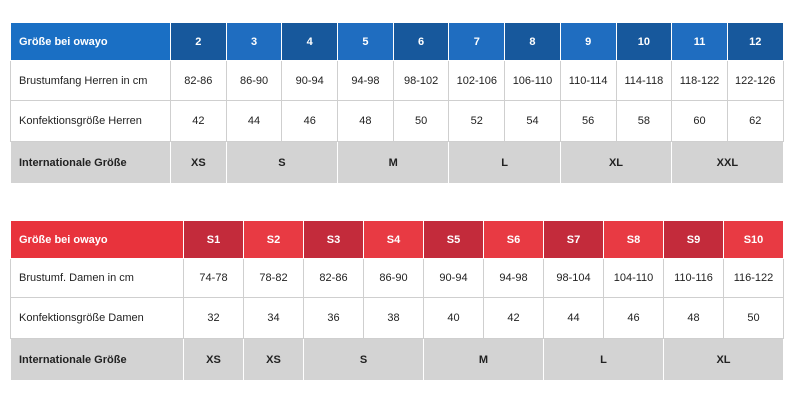  I want to click on header-cell: S4, so click(393, 239).